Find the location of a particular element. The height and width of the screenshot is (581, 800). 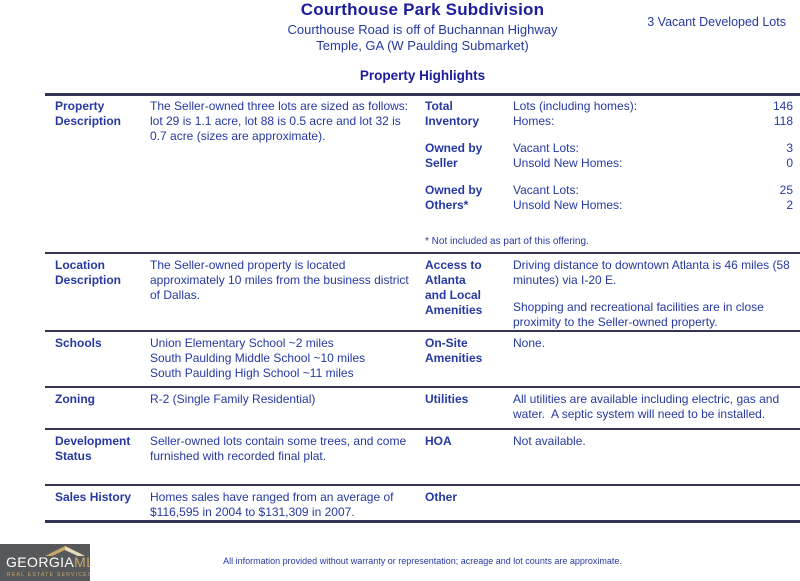

vacant-lots-badge: 3 Vacant Developed Lots is located at coordinates (716, 22).